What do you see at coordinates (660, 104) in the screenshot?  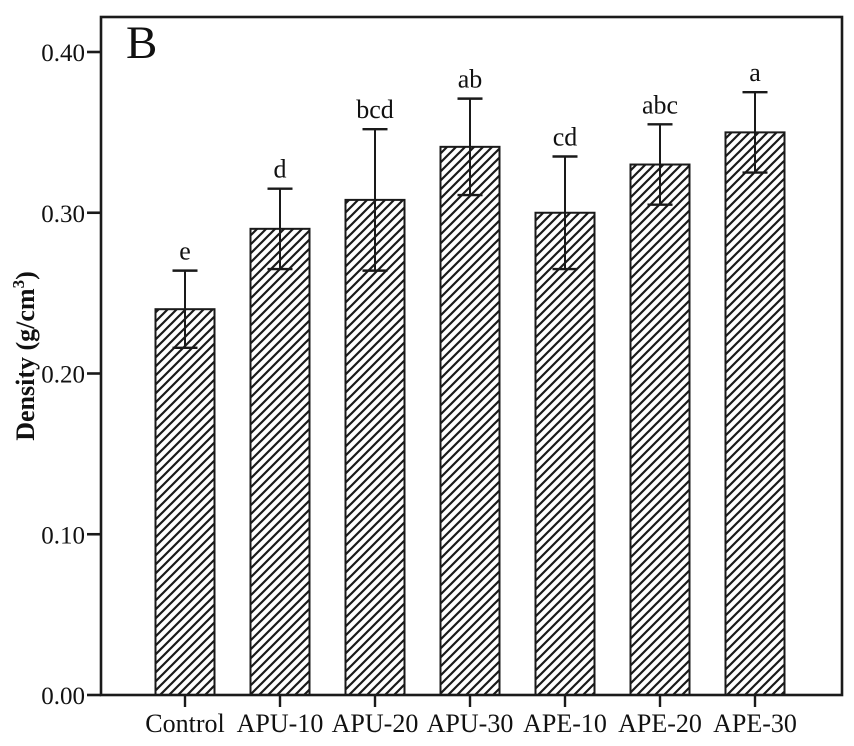 I see `sig-letter-ape-20: abc` at bounding box center [660, 104].